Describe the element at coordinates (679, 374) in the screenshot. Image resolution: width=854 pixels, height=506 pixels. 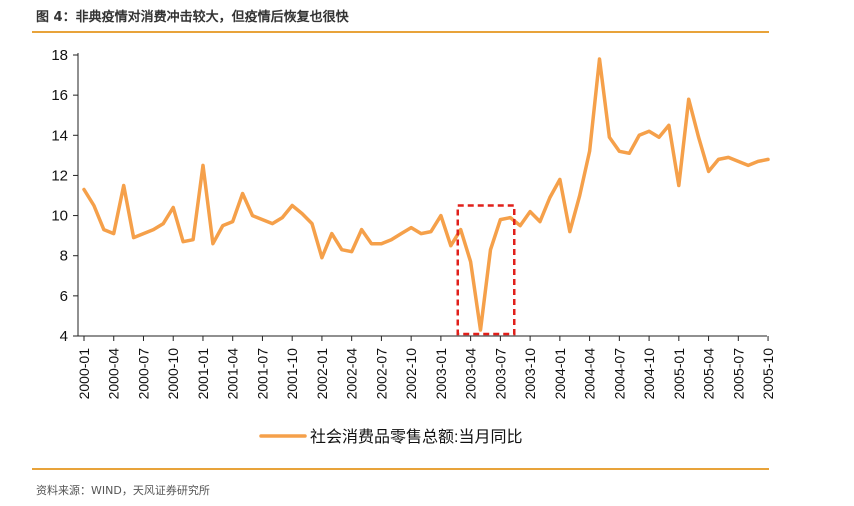
I see `x-tick-label: 2005-01` at that location.